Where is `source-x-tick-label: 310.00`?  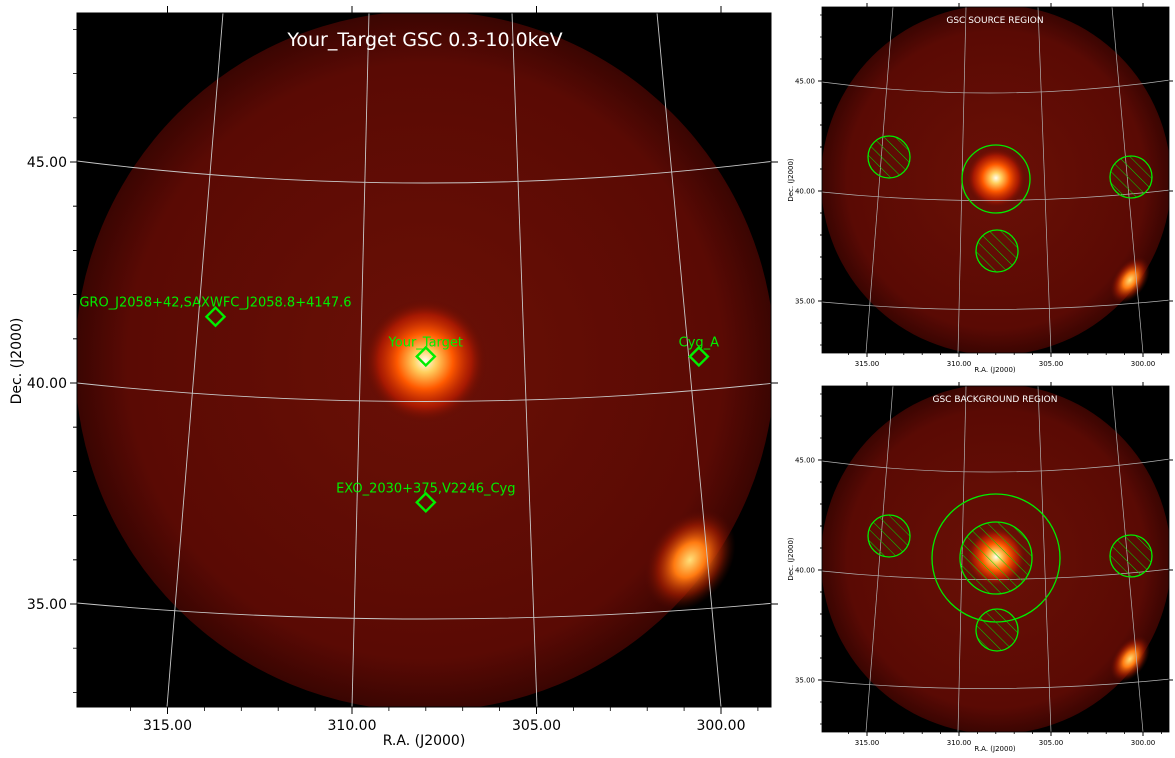
source-x-tick-label: 310.00 is located at coordinates (959, 364).